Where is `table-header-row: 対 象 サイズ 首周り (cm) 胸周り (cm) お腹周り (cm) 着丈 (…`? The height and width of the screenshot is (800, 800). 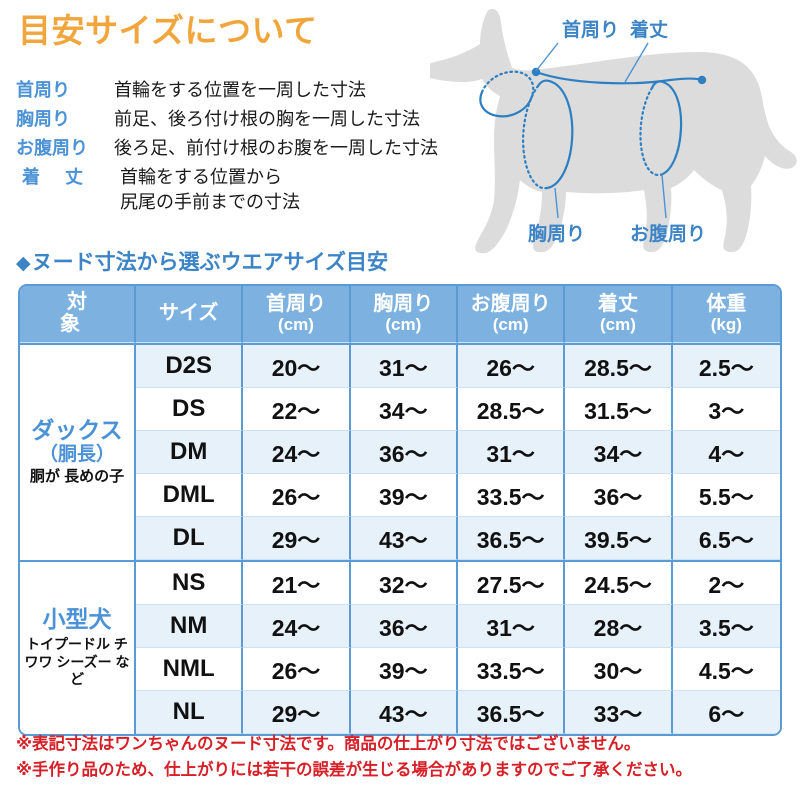 table-header-row: 対 象 サイズ 首周り (cm) 胸周り (cm) お腹周り (cm) 着丈 (… is located at coordinates (400, 314).